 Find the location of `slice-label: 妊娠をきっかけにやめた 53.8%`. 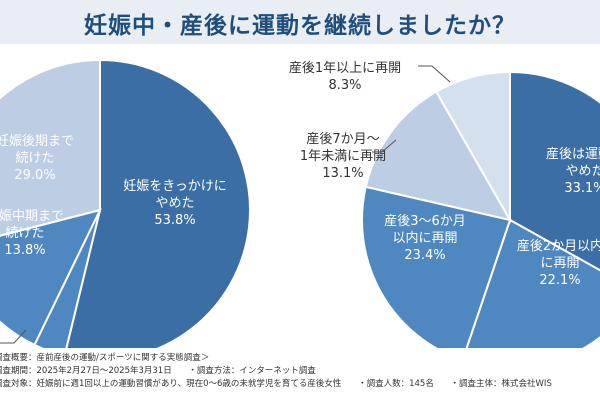

slice-label: 妊娠をきっかけにやめた 53.8% is located at coordinates (174, 203).